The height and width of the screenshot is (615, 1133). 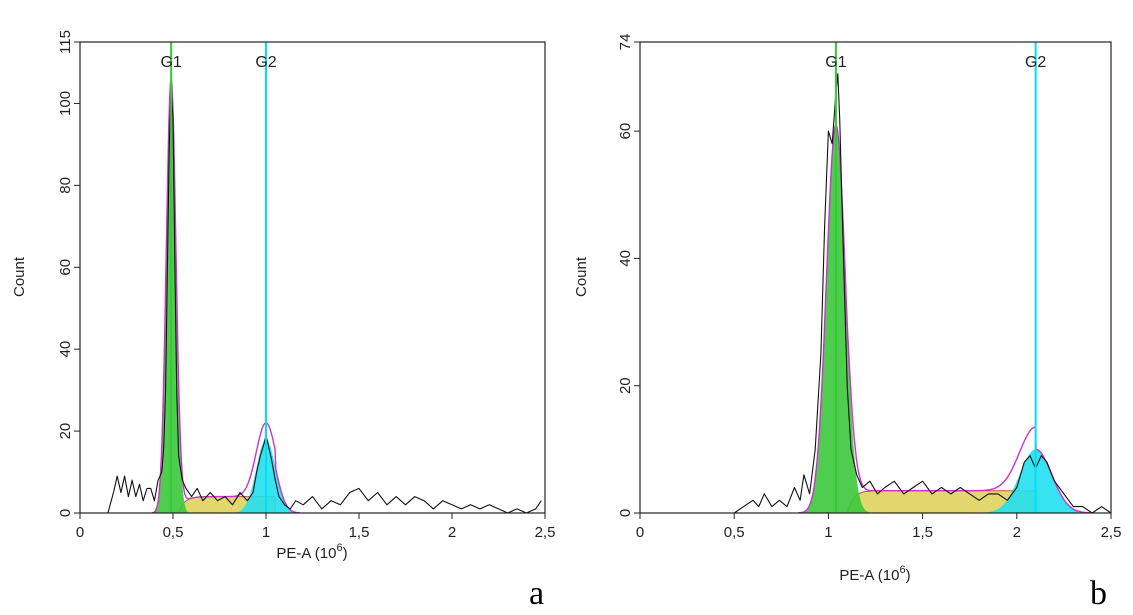 What do you see at coordinates (640, 532) in the screenshot?
I see `x-tick-label-b: 0` at bounding box center [640, 532].